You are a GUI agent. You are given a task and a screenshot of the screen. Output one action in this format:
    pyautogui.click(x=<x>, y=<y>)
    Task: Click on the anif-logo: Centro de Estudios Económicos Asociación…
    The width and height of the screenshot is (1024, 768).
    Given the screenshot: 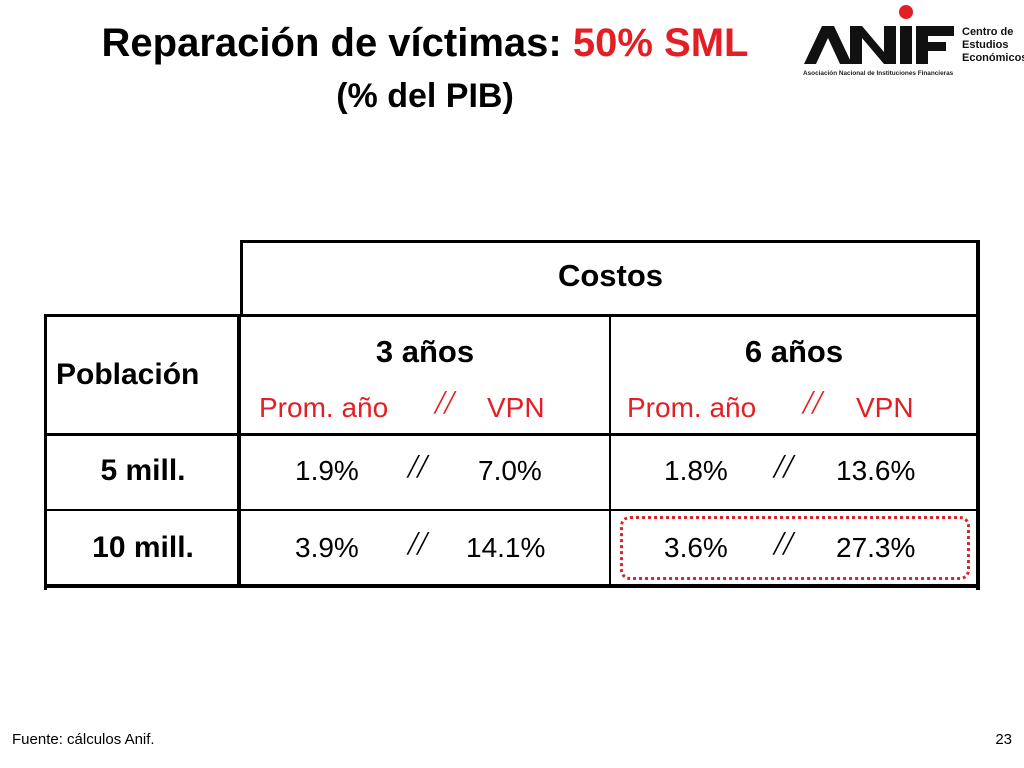 What is the action you would take?
    pyautogui.click(x=912, y=45)
    